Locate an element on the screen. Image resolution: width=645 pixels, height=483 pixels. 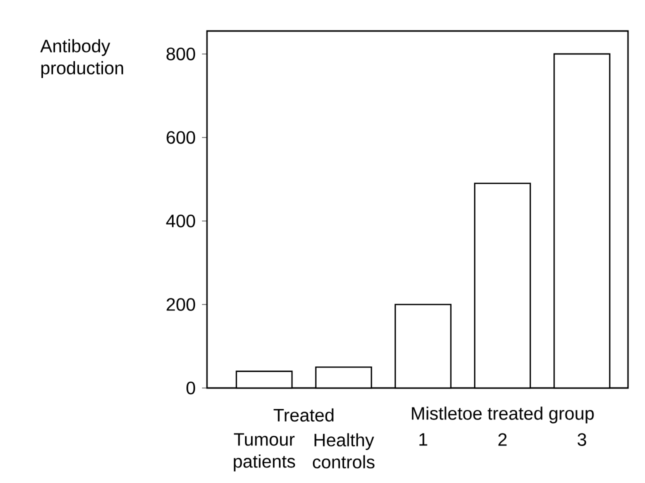
y-axis-title: Antibody production is located at coordinates (82, 58).